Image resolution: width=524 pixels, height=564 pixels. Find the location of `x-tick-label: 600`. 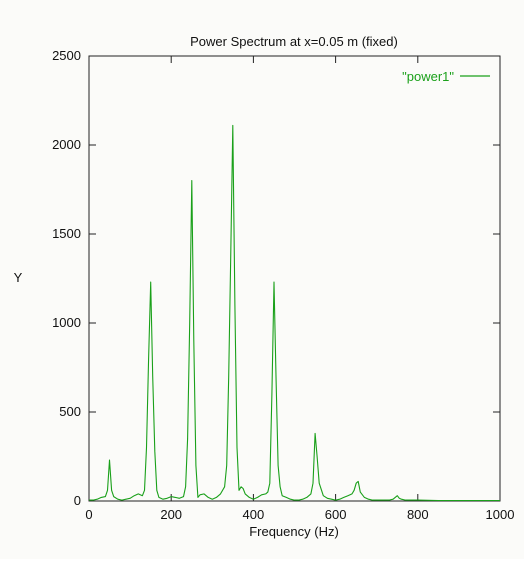

x-tick-label: 600 is located at coordinates (336, 514).